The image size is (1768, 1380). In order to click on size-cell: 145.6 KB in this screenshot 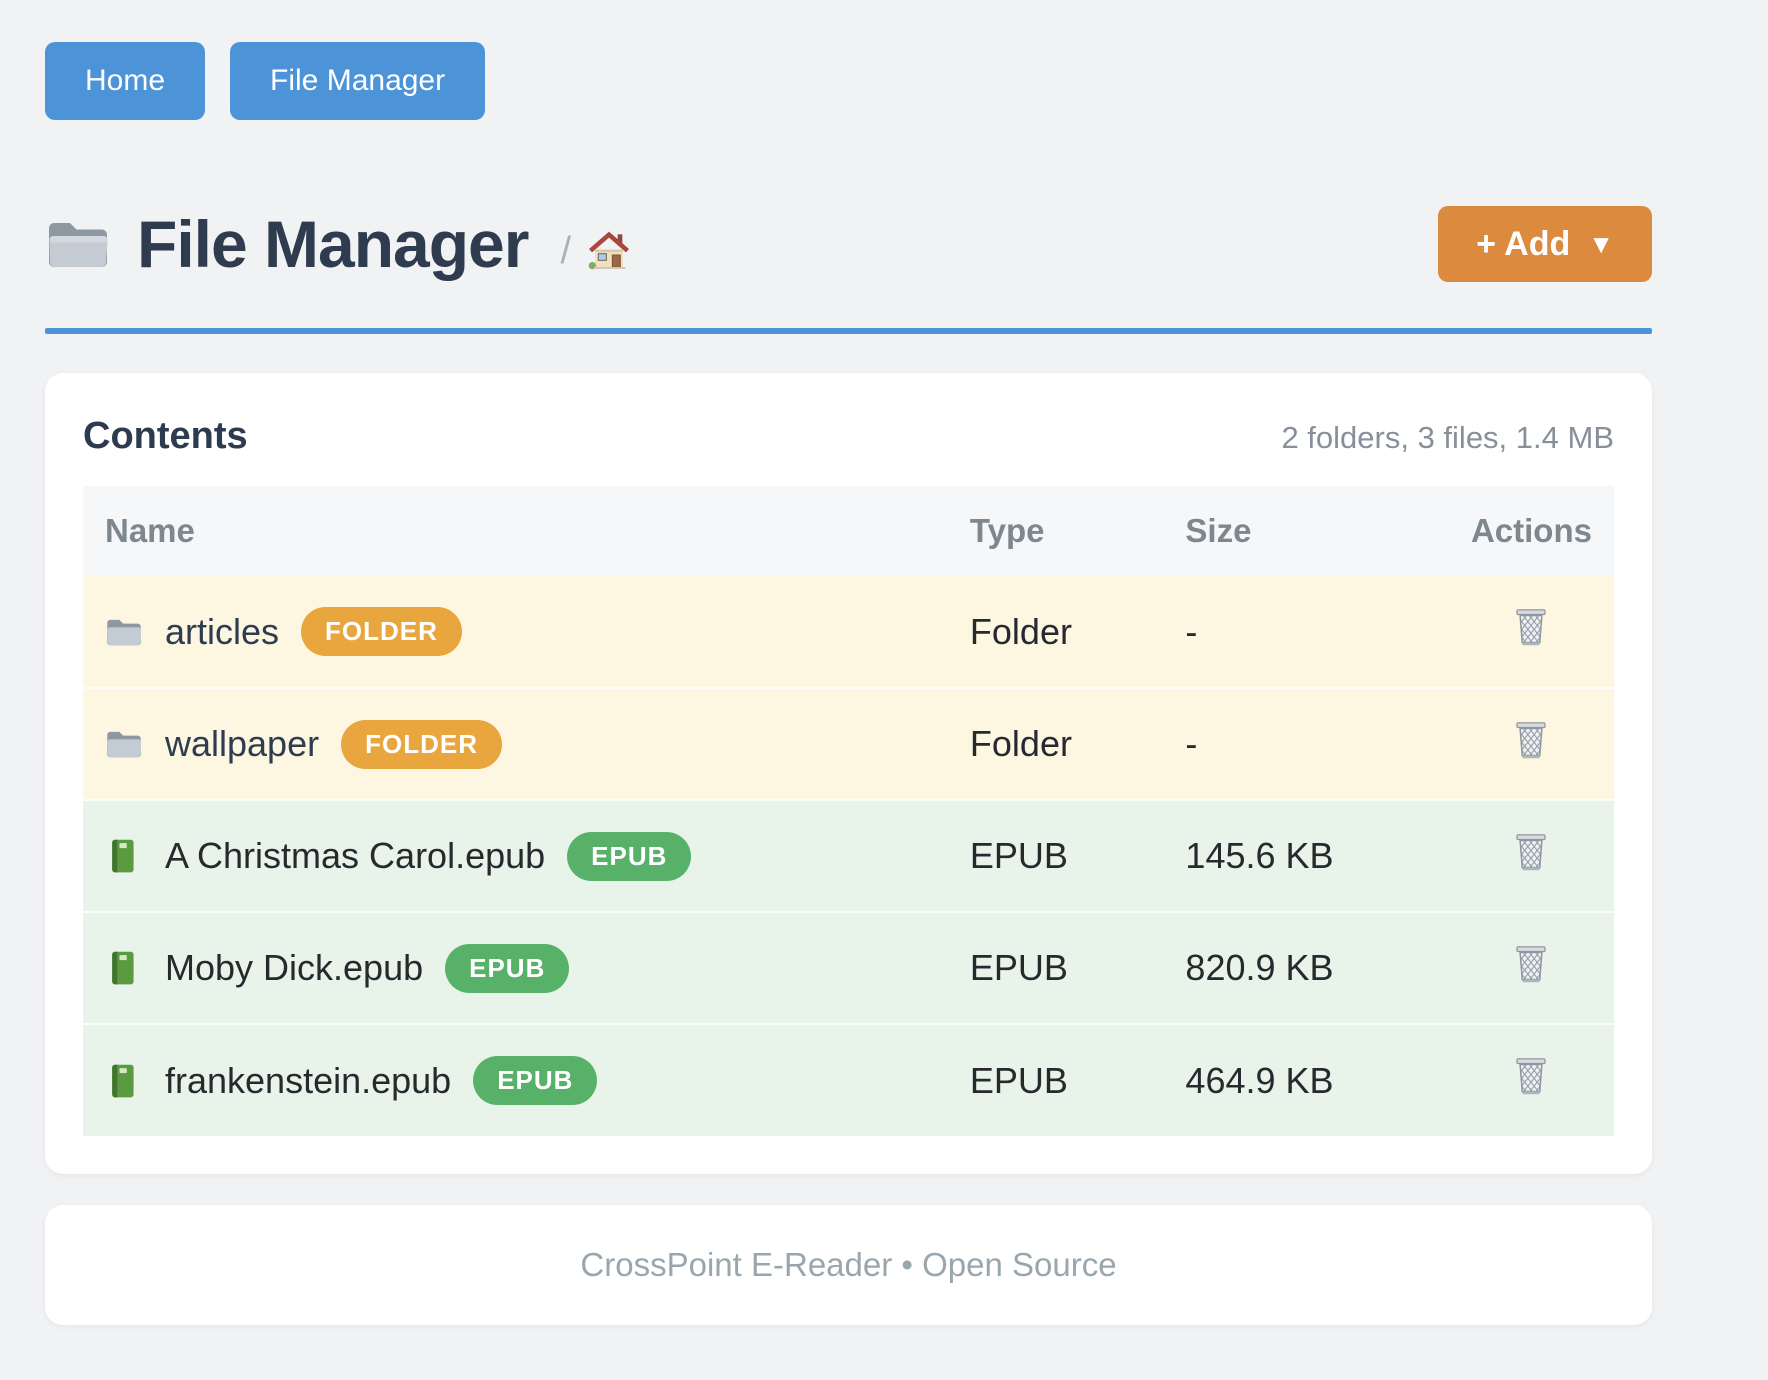, I will do `click(1259, 855)`.